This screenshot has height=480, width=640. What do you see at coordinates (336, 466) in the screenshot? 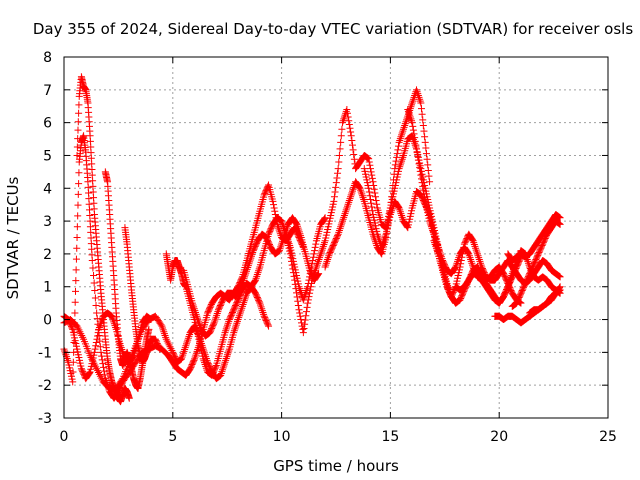
I see `x-axis-label: GPS time / hours` at bounding box center [336, 466].